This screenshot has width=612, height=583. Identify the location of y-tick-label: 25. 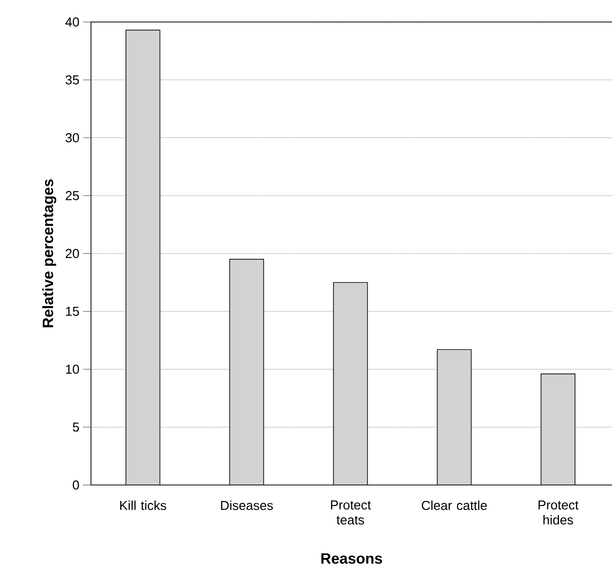
(72, 195).